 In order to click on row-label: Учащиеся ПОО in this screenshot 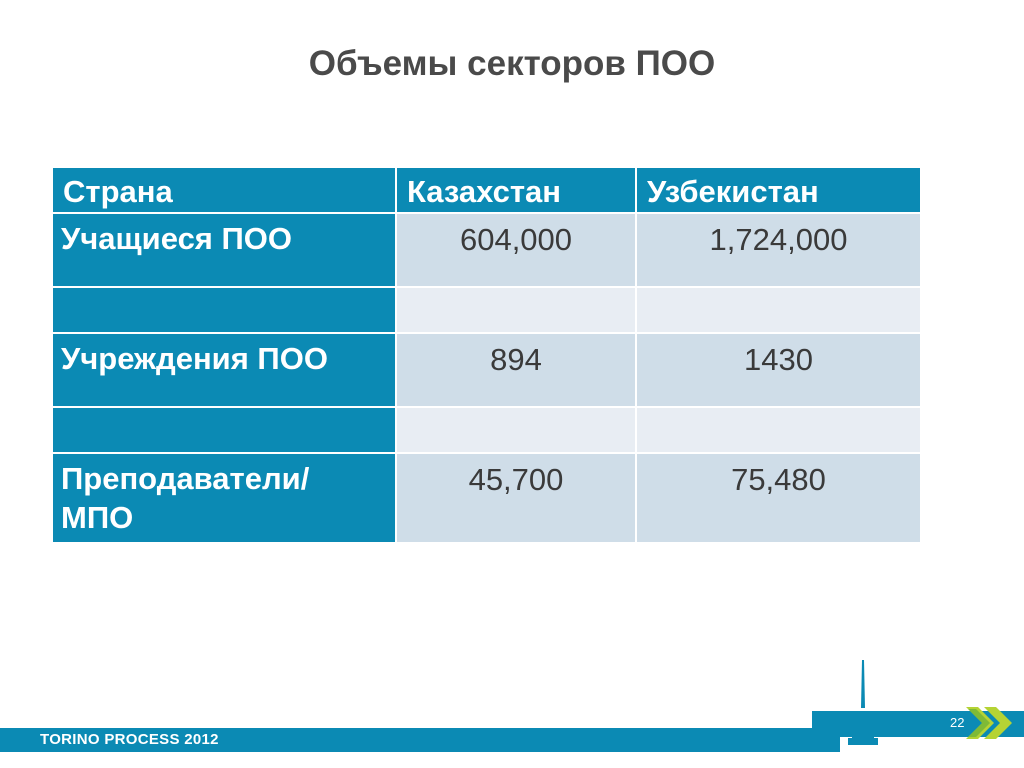, I will do `click(224, 250)`.